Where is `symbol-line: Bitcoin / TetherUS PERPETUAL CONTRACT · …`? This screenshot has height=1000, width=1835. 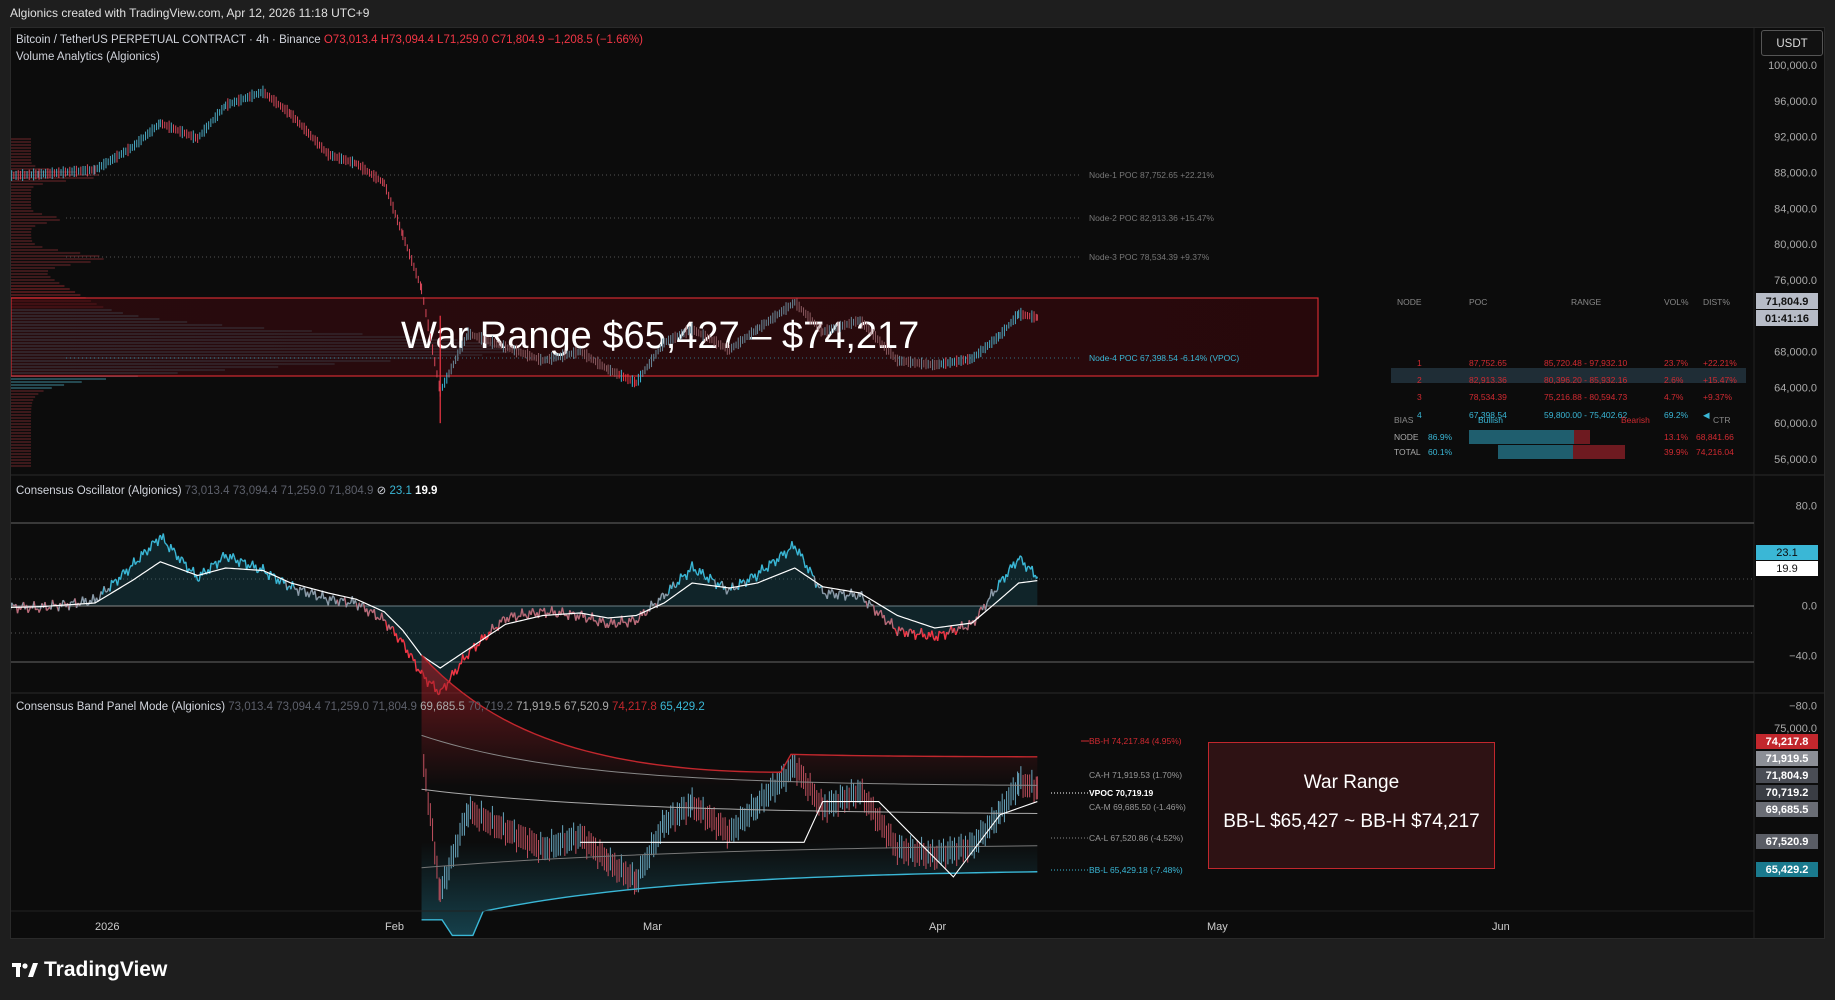 symbol-line: Bitcoin / TetherUS PERPETUAL CONTRACT · … is located at coordinates (168, 40).